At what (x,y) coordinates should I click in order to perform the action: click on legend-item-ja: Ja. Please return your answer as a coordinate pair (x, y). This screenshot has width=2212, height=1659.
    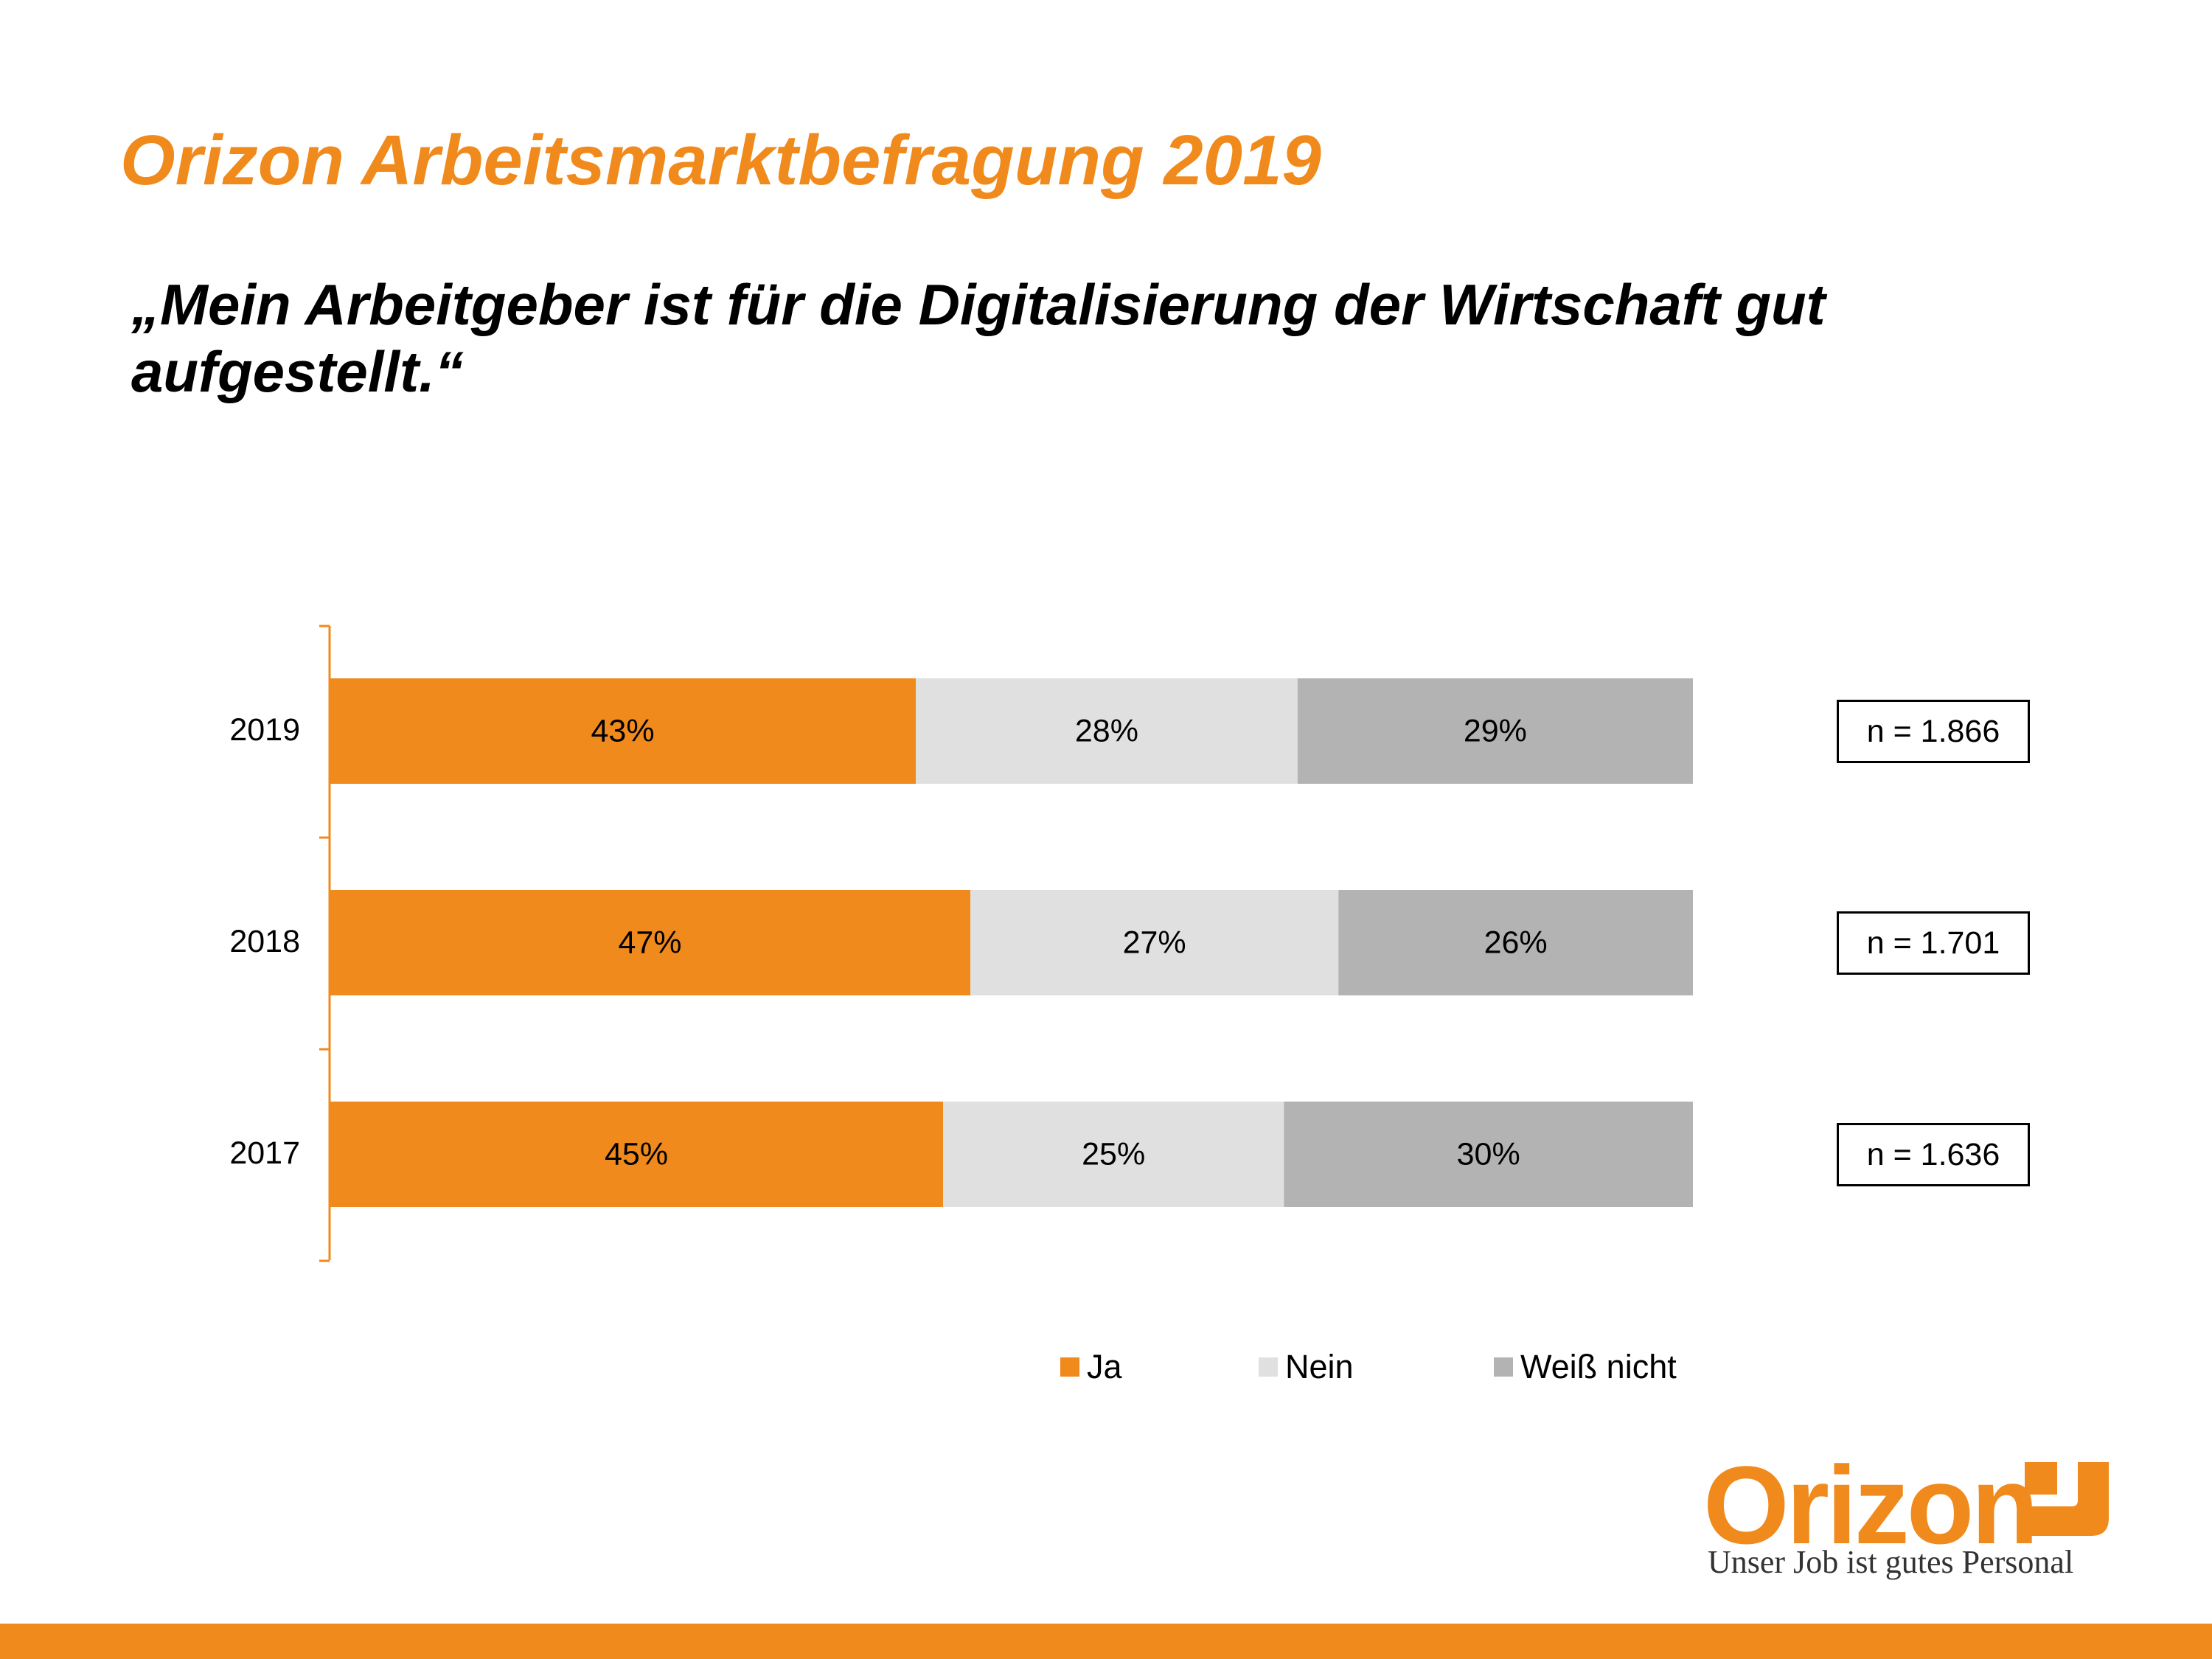
    Looking at the image, I should click on (1091, 1367).